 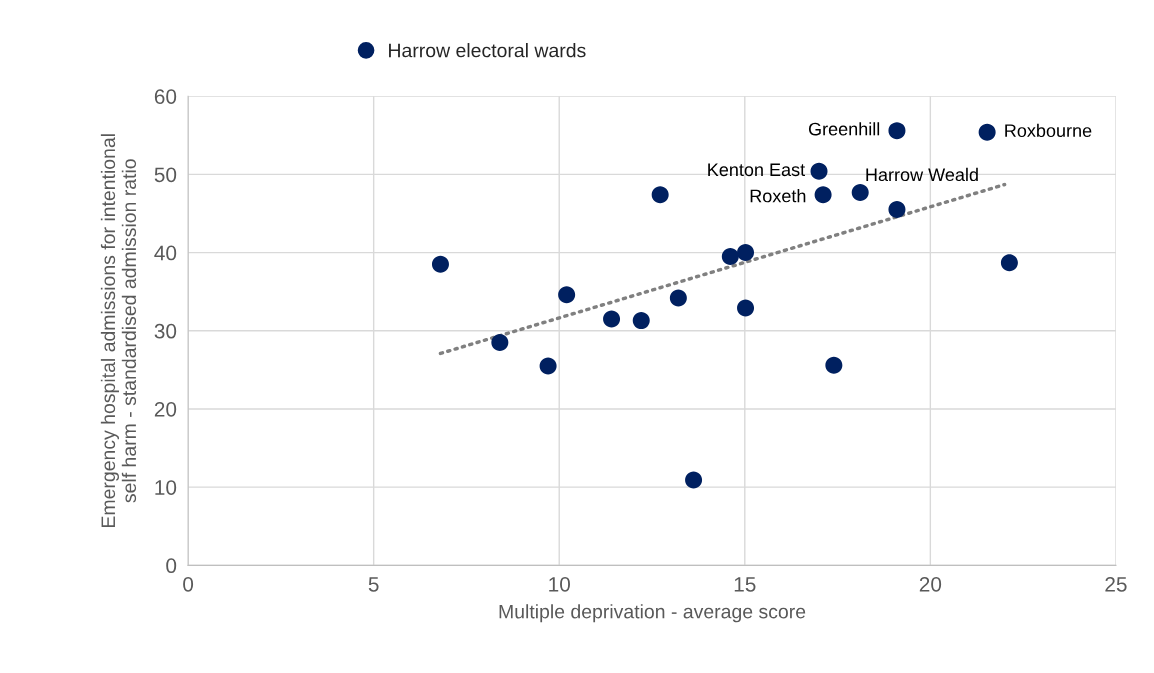 I want to click on y-axis-title: Emergency hospital admissions for intentional self harm - standardised admission ratio, so click(x=118, y=330).